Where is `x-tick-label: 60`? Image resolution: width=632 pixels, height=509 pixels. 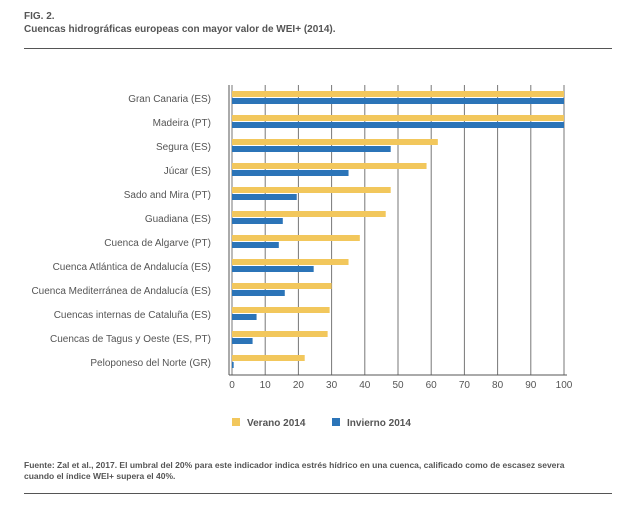
x-tick-label: 60 is located at coordinates (432, 385).